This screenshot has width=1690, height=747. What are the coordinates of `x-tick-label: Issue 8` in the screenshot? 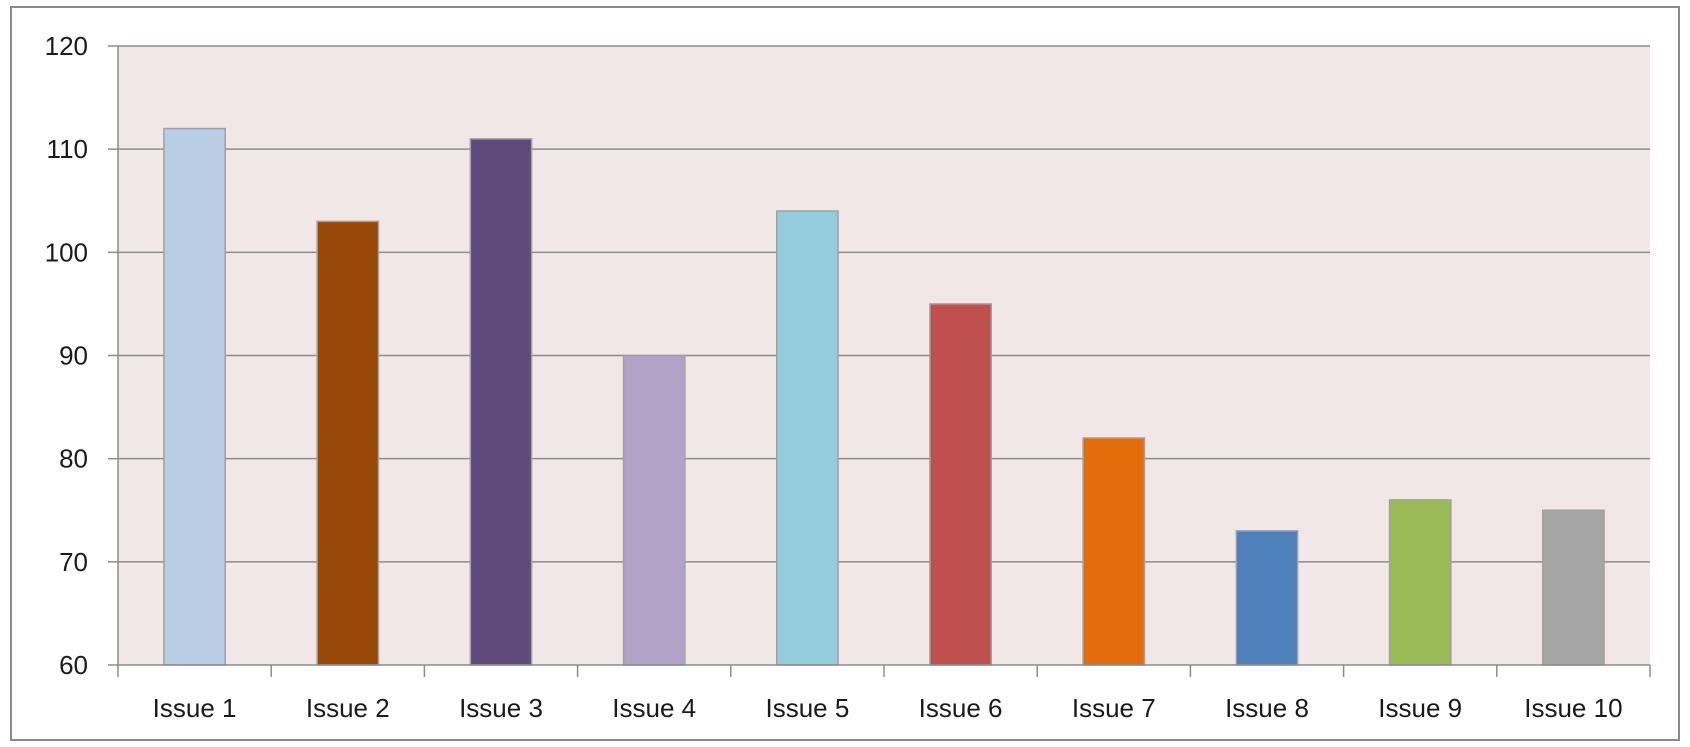 It's located at (1267, 708).